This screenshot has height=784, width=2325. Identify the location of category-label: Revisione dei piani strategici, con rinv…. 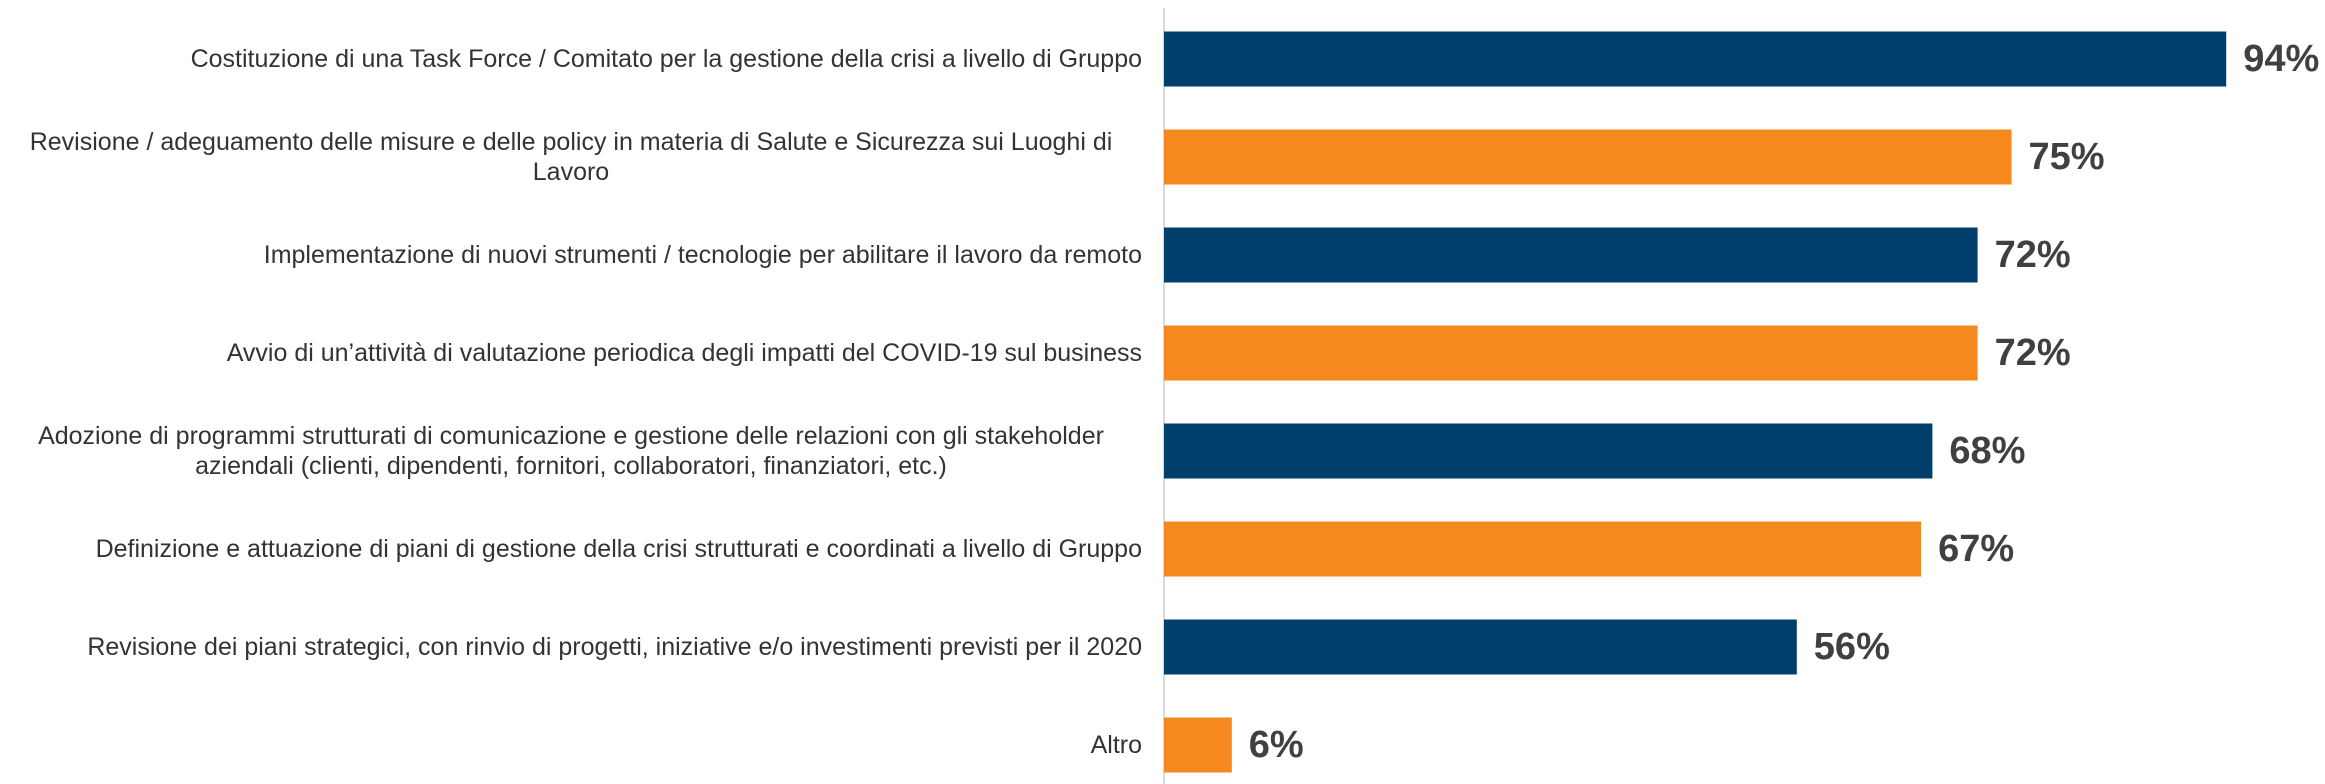
(571, 647).